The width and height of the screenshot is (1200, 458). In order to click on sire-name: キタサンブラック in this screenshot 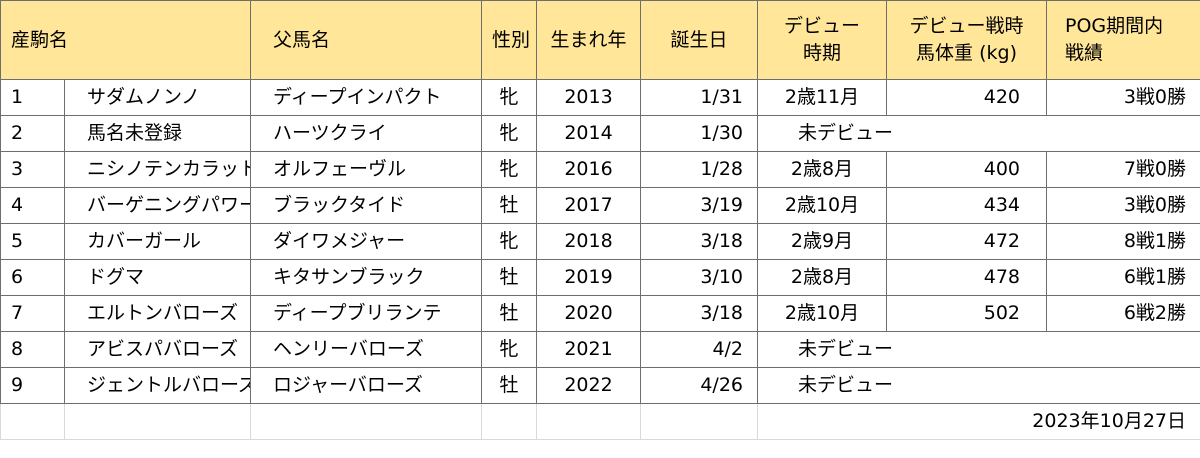, I will do `click(366, 277)`.